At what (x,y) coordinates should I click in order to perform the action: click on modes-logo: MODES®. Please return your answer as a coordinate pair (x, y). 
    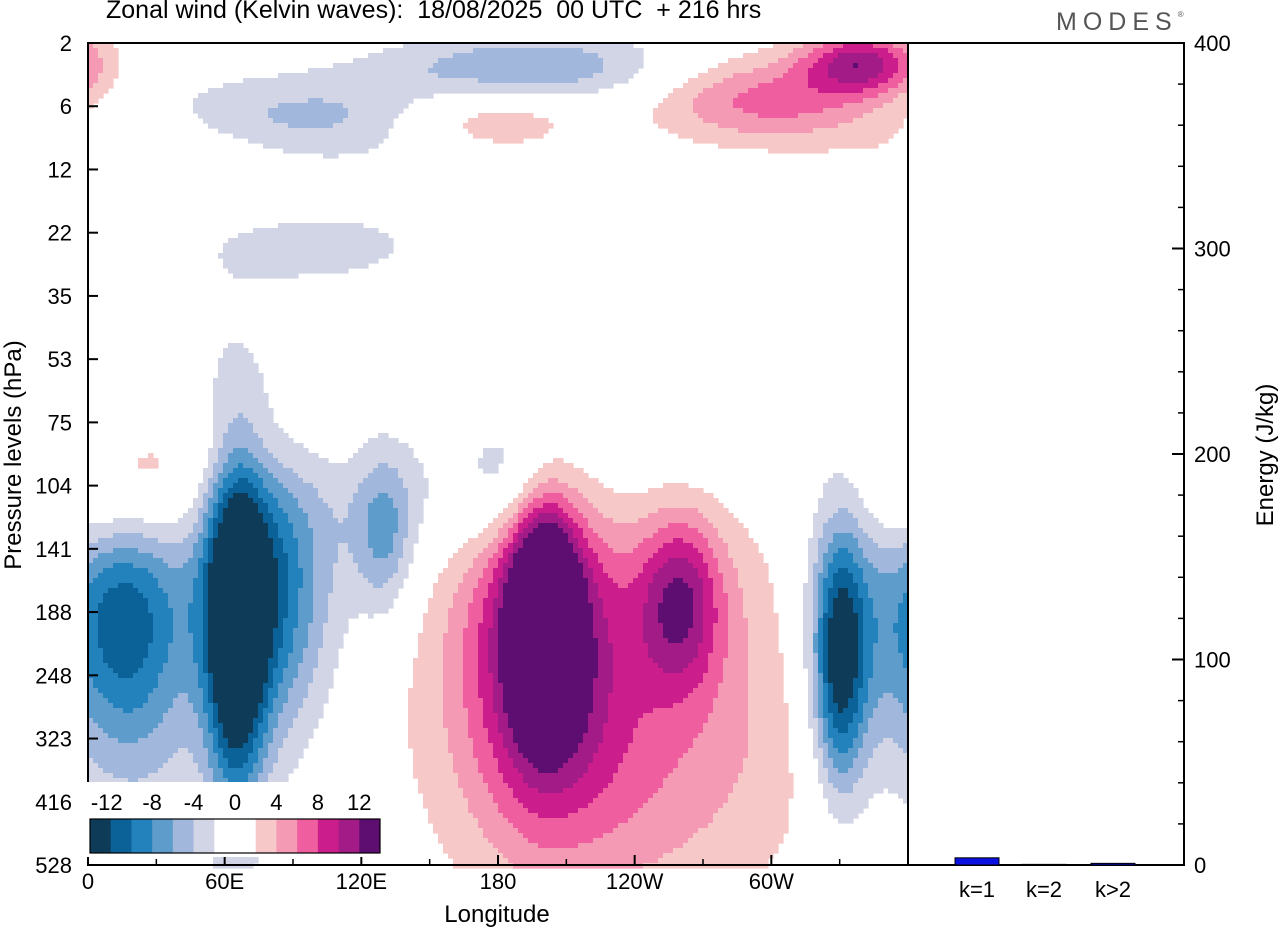
    Looking at the image, I should click on (1120, 22).